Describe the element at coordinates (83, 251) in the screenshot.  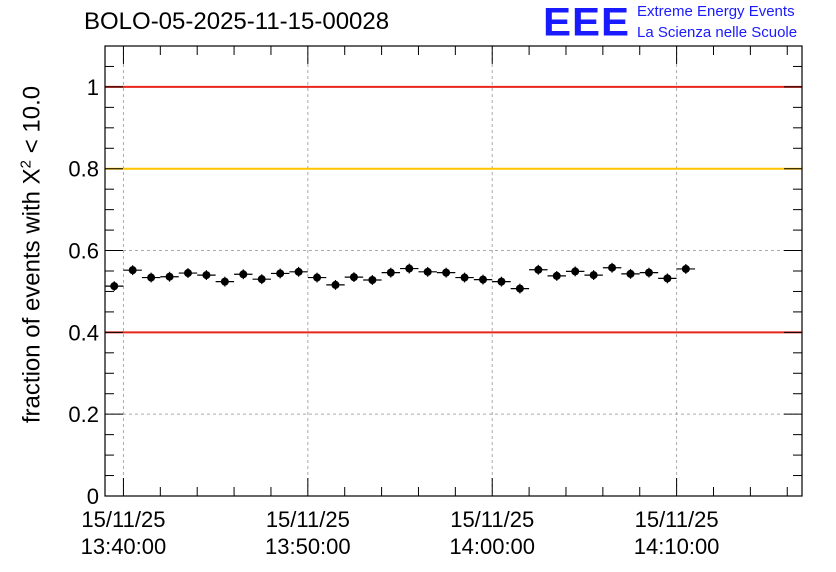
I see `y-tick-label: 0.6` at that location.